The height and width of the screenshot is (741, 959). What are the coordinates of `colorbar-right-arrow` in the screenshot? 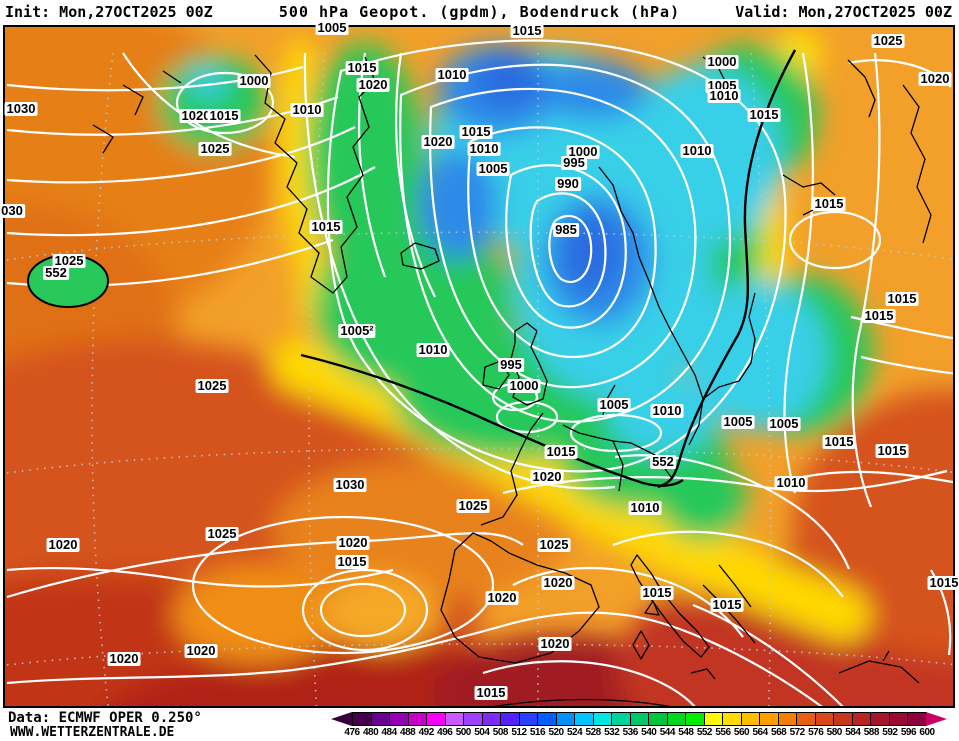 It's located at (936, 719).